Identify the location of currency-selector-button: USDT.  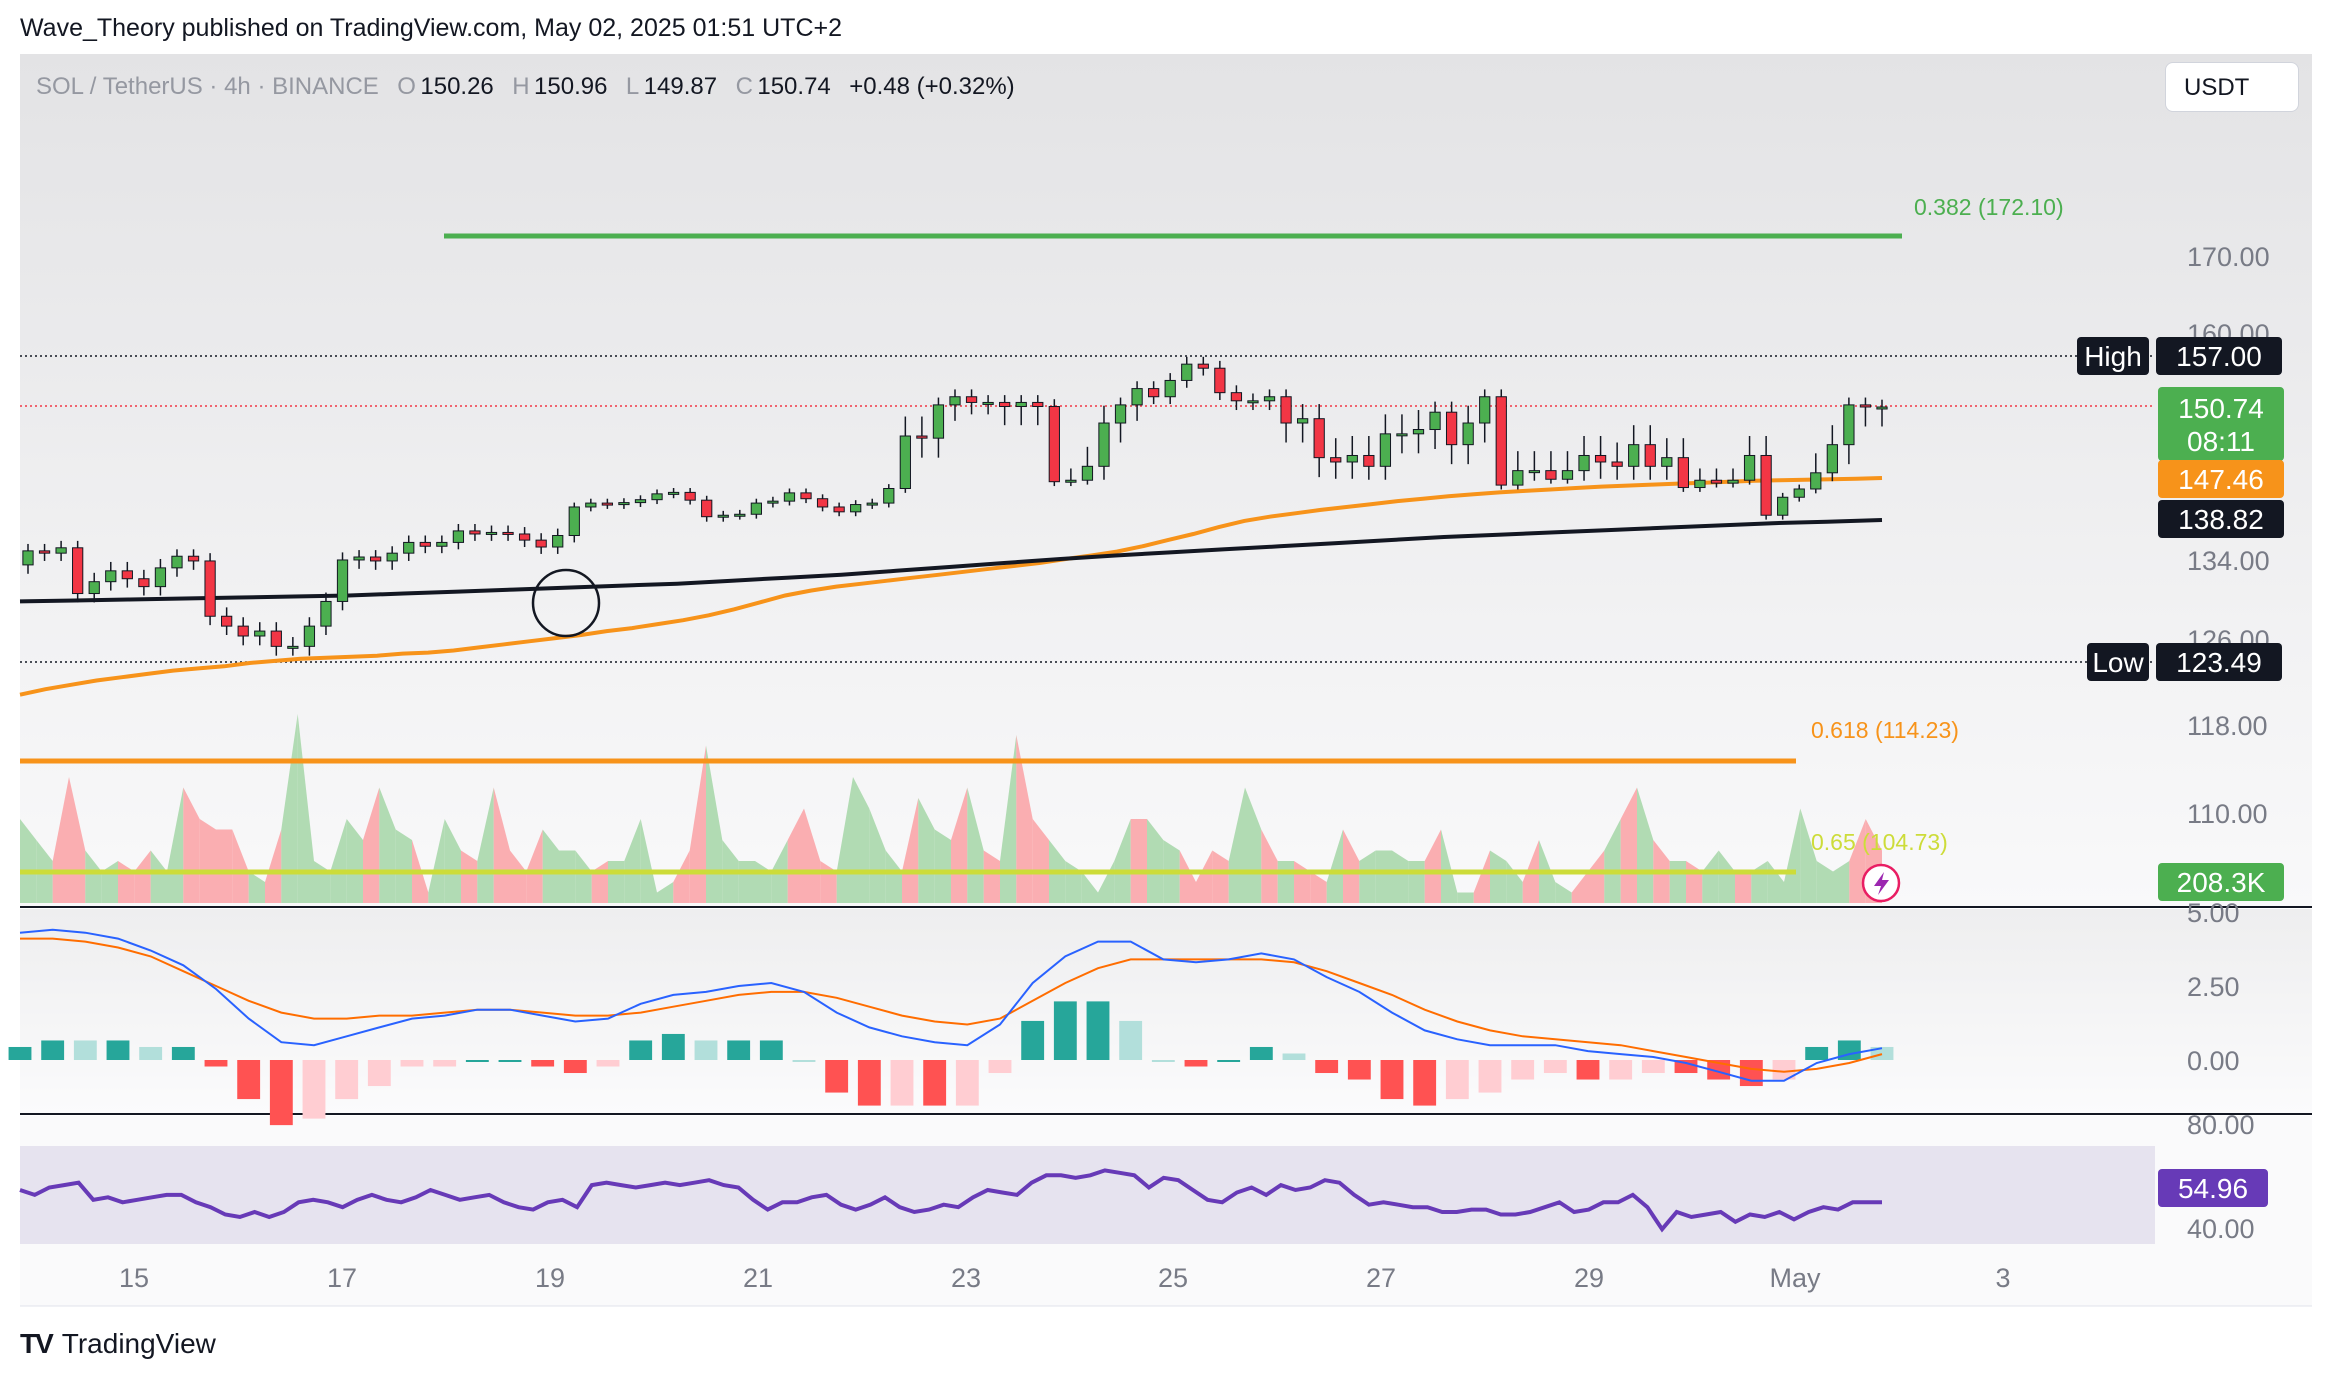
(2232, 87).